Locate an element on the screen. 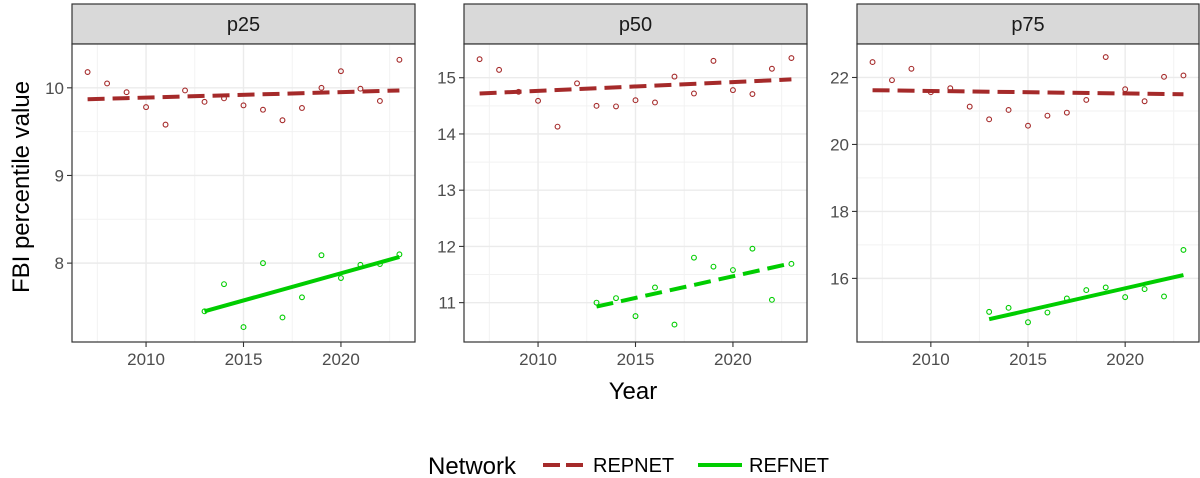 This screenshot has width=1200, height=478. legend-item-repnet: REPNET is located at coordinates (608, 466).